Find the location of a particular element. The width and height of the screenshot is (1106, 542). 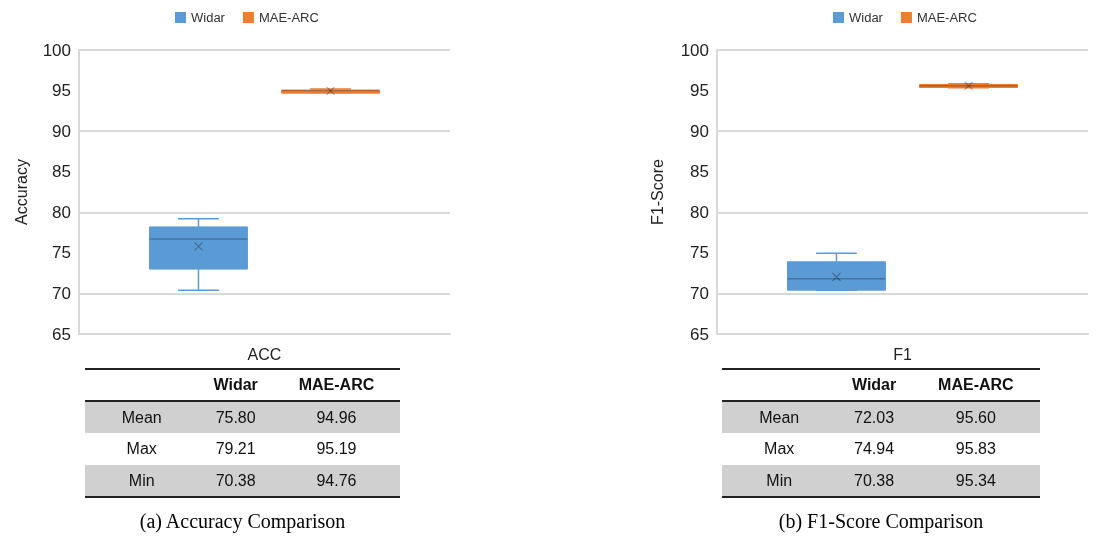

text: 75.80 is located at coordinates (235, 417).